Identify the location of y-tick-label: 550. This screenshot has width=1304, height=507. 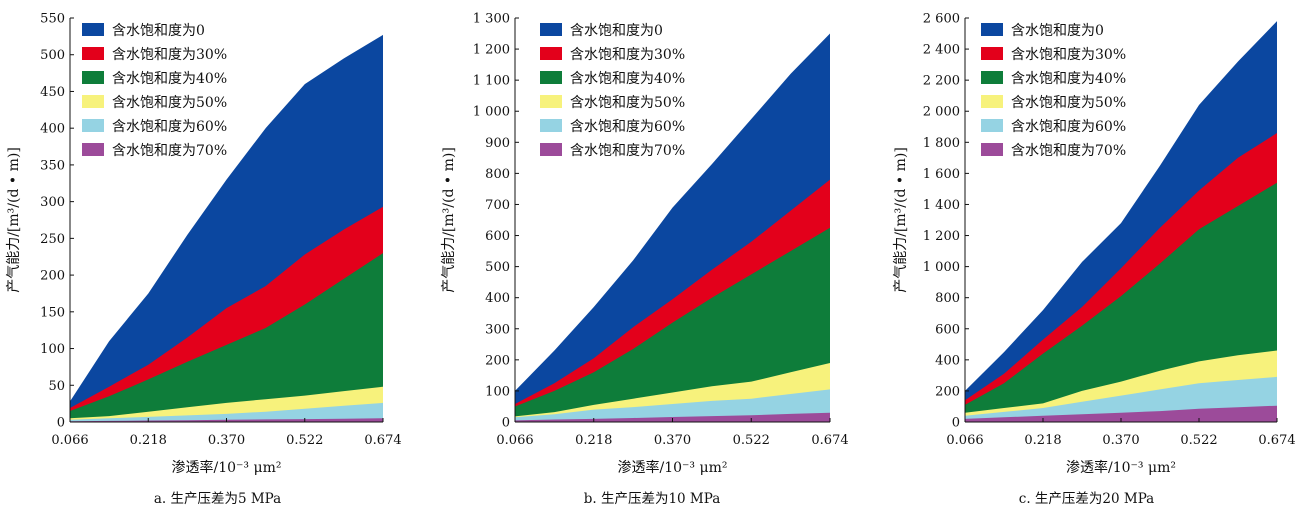
(52, 19).